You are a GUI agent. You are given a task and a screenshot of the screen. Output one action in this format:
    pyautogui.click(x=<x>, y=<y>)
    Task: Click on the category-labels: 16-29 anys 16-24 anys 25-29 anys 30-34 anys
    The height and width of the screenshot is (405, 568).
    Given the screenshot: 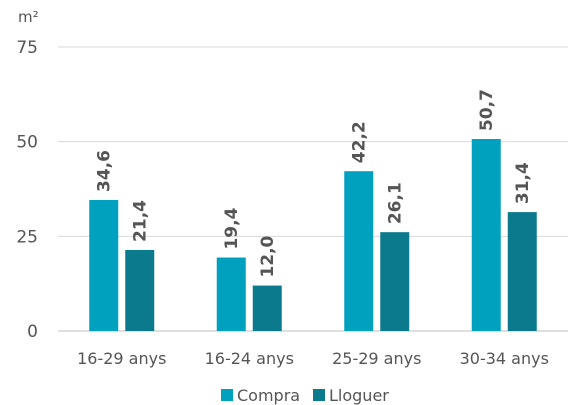 What is the action you would take?
    pyautogui.click(x=313, y=358)
    